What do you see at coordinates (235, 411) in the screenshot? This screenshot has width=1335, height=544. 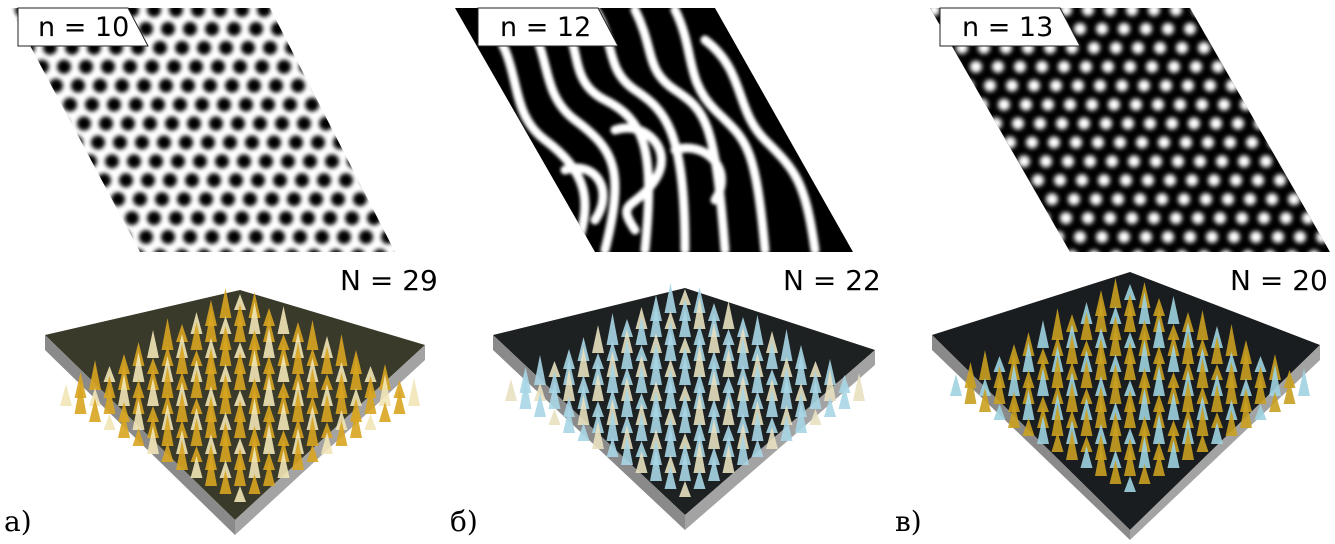 I see `surface-plot-a` at bounding box center [235, 411].